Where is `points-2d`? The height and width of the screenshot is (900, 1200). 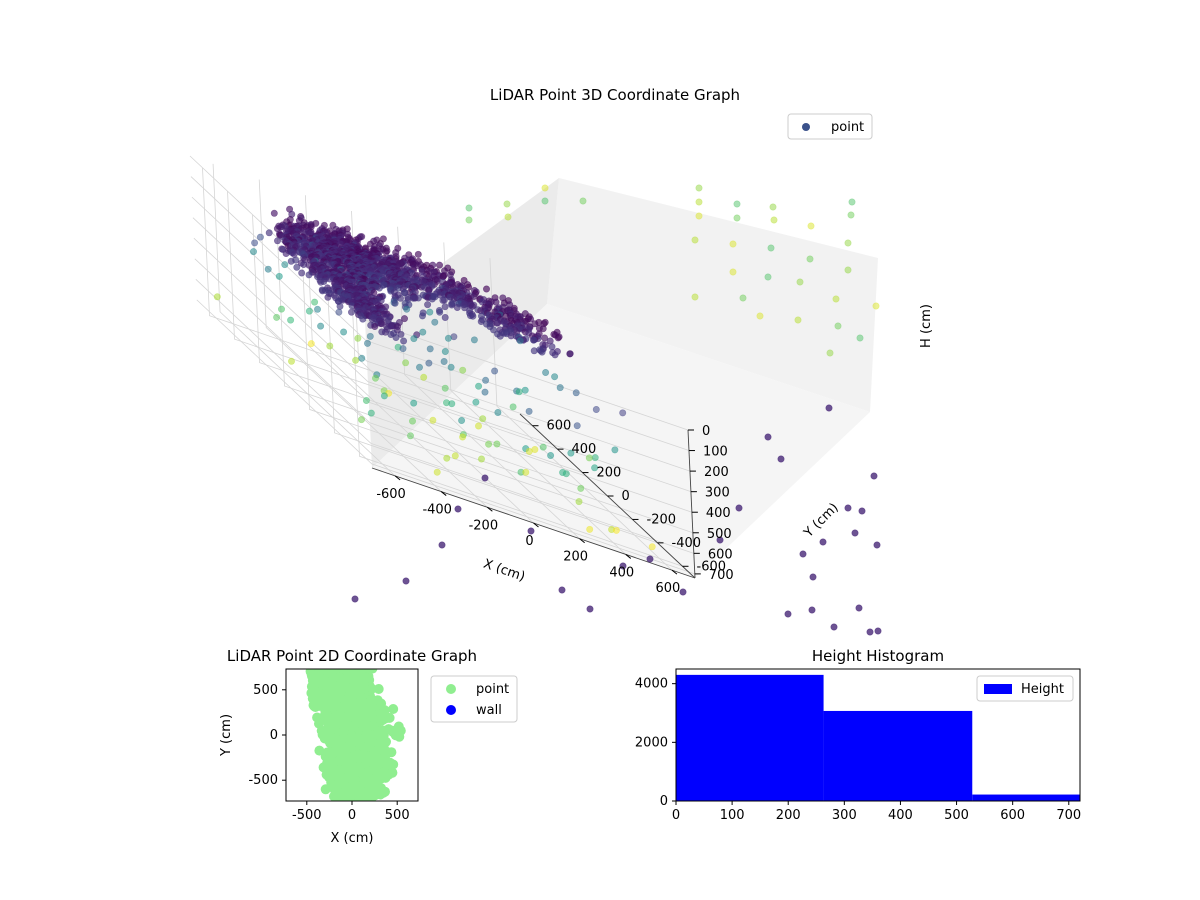 points-2d is located at coordinates (355, 735).